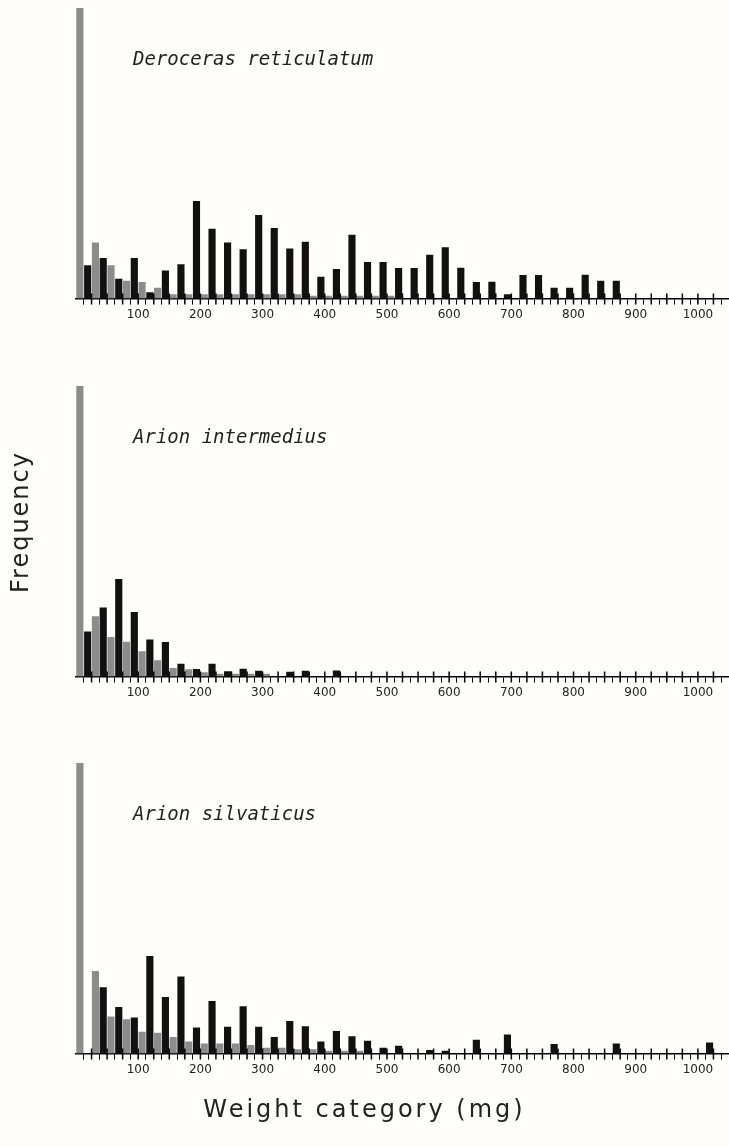  What do you see at coordinates (224, 812) in the screenshot?
I see `text: Arion silvaticus` at bounding box center [224, 812].